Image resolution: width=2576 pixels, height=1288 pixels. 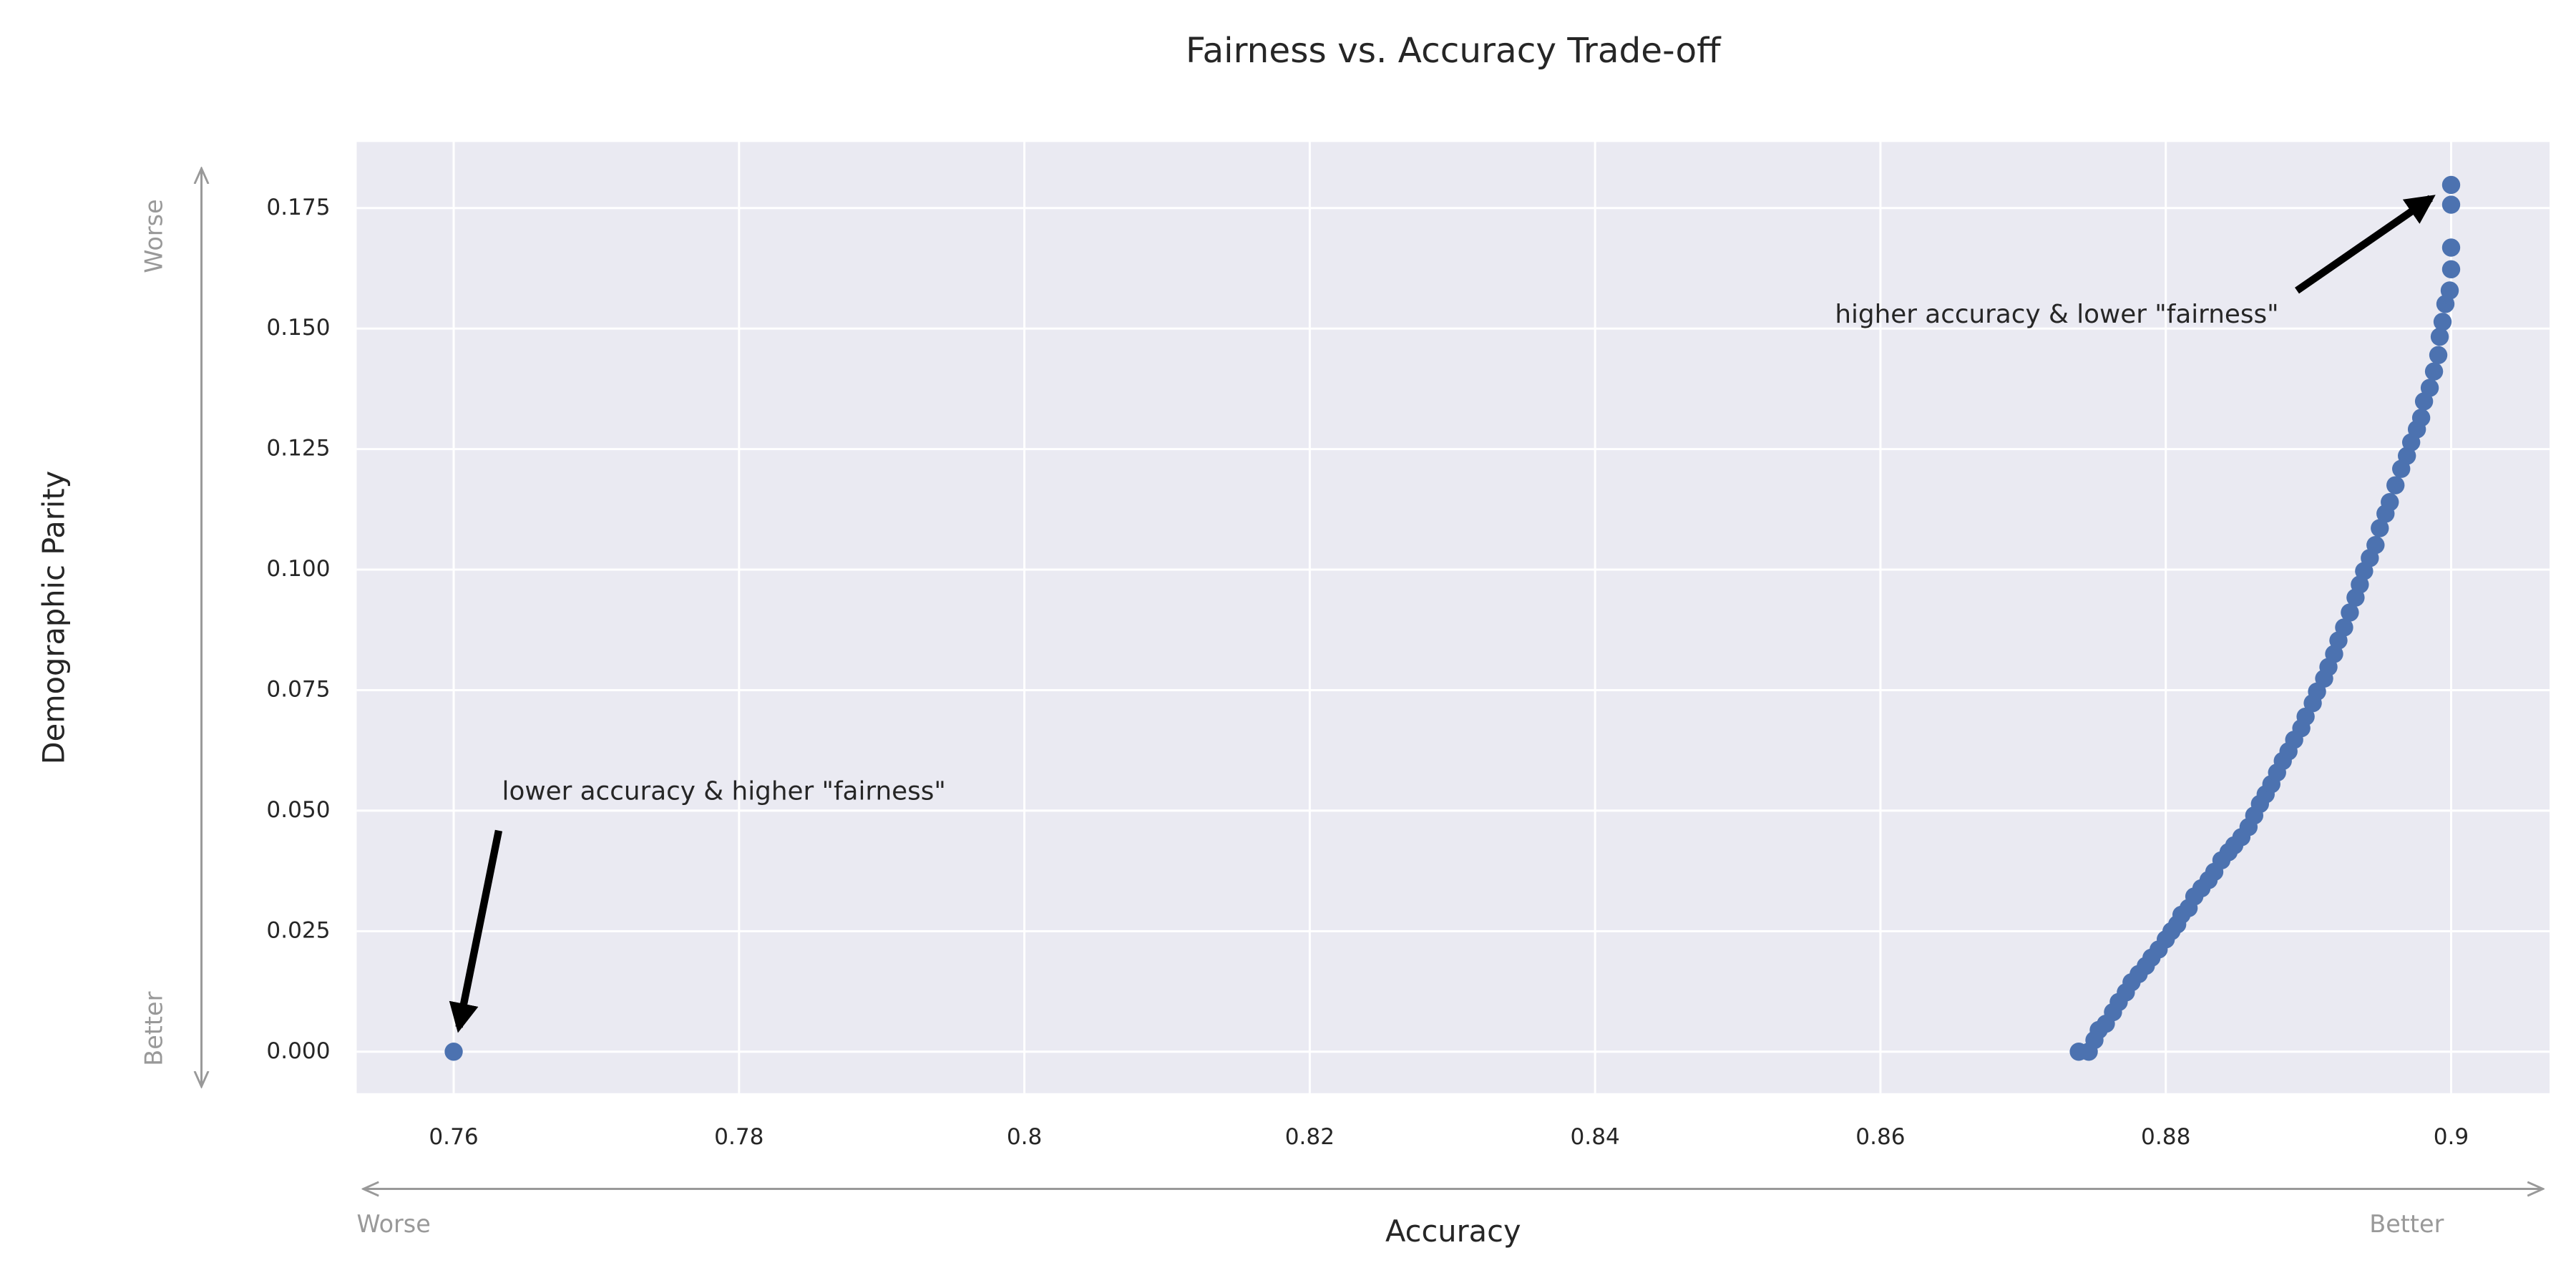 What do you see at coordinates (298, 208) in the screenshot?
I see `y-tick-label: 0.175` at bounding box center [298, 208].